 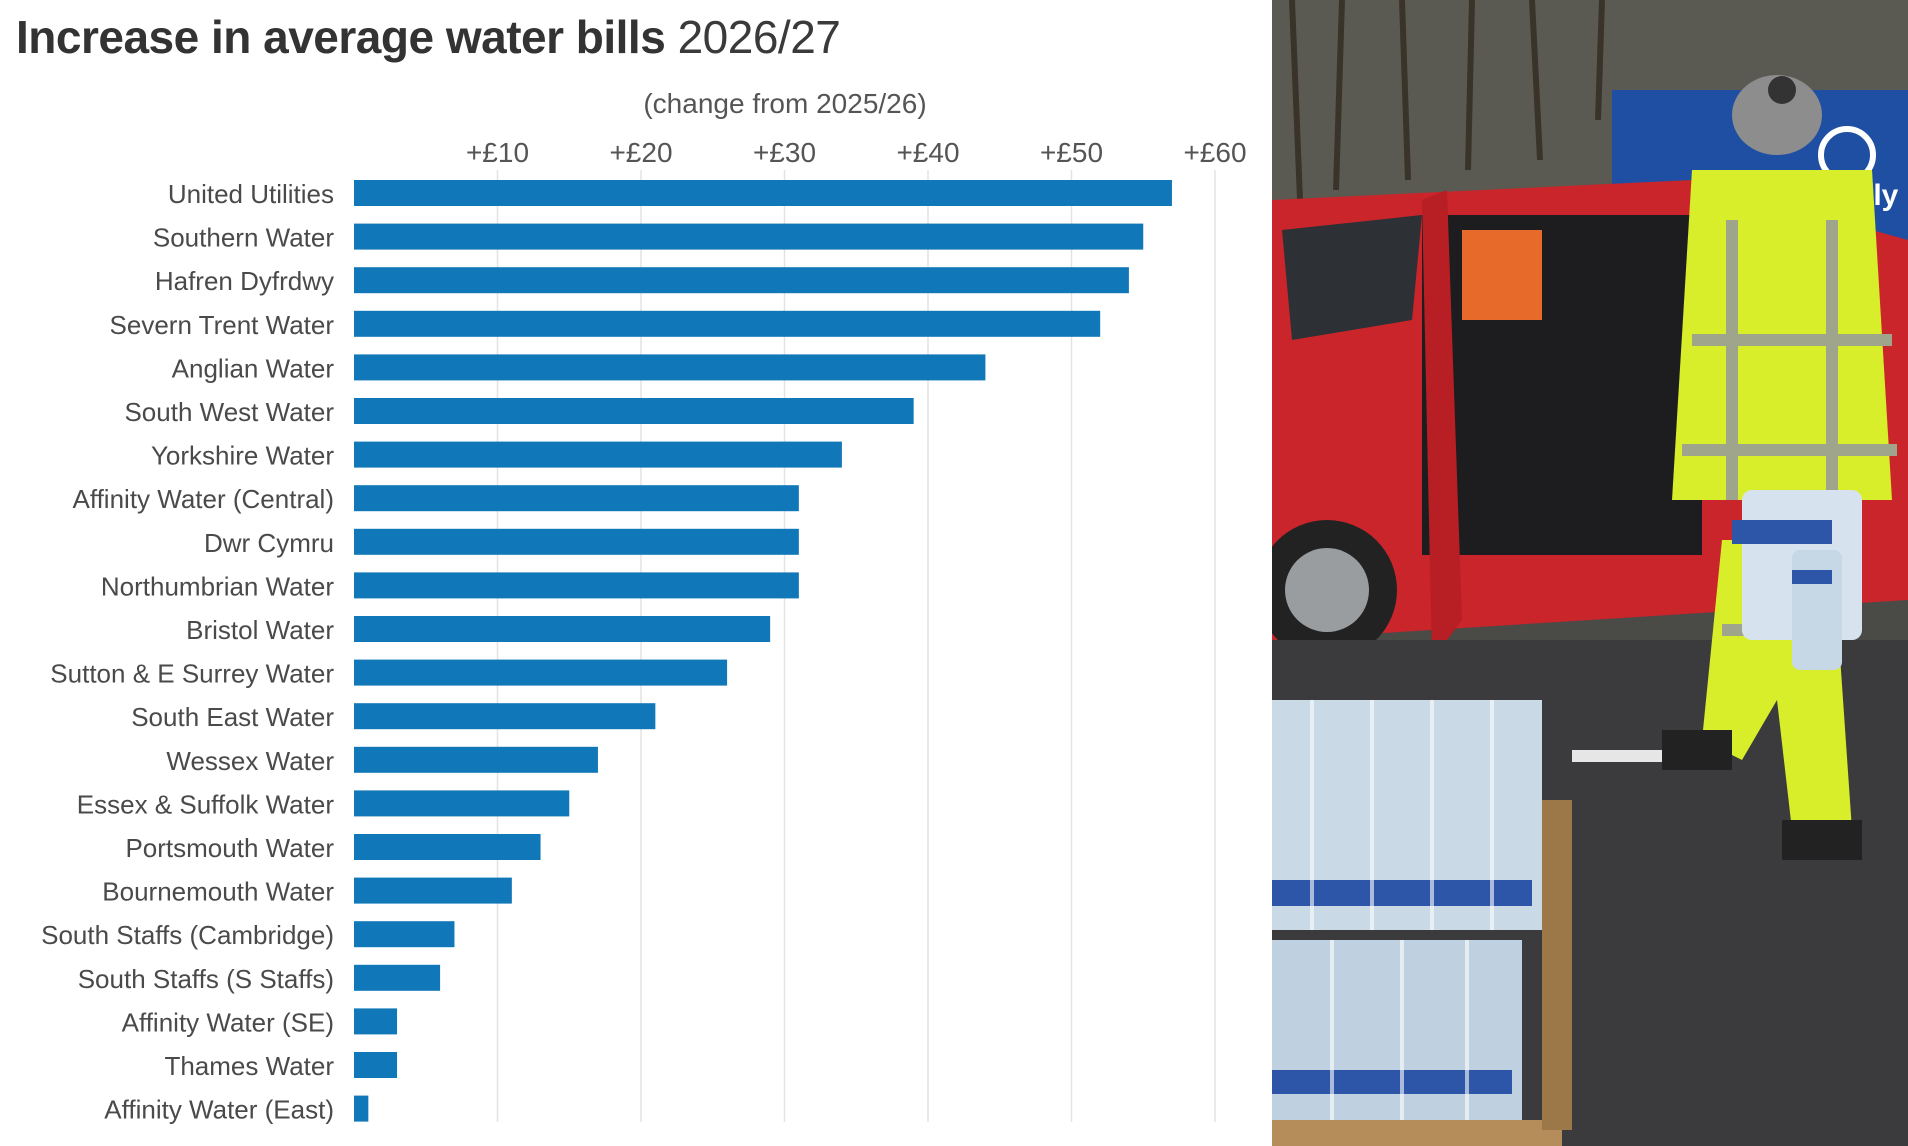 I want to click on x-tick-label: +£30, so click(x=784, y=152).